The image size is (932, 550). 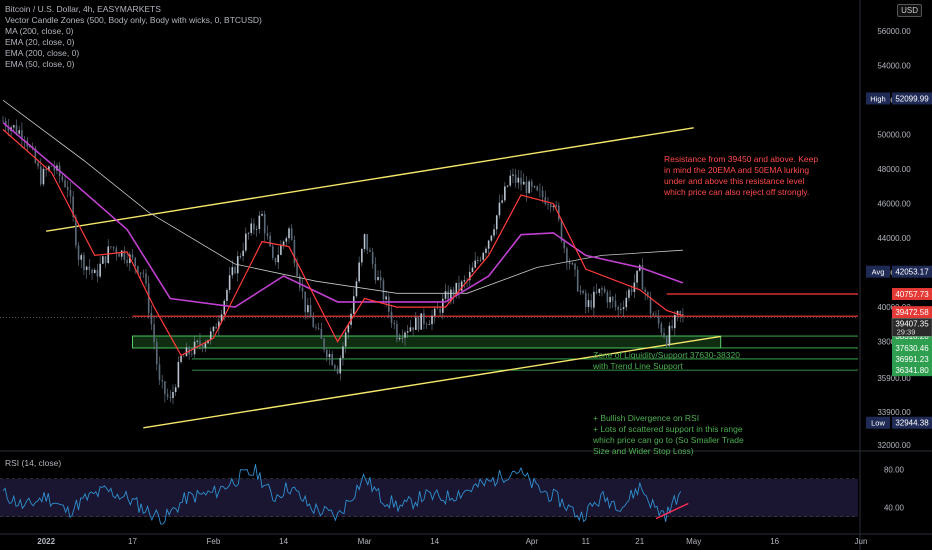 I want to click on high-badge-tag, so click(x=878, y=98).